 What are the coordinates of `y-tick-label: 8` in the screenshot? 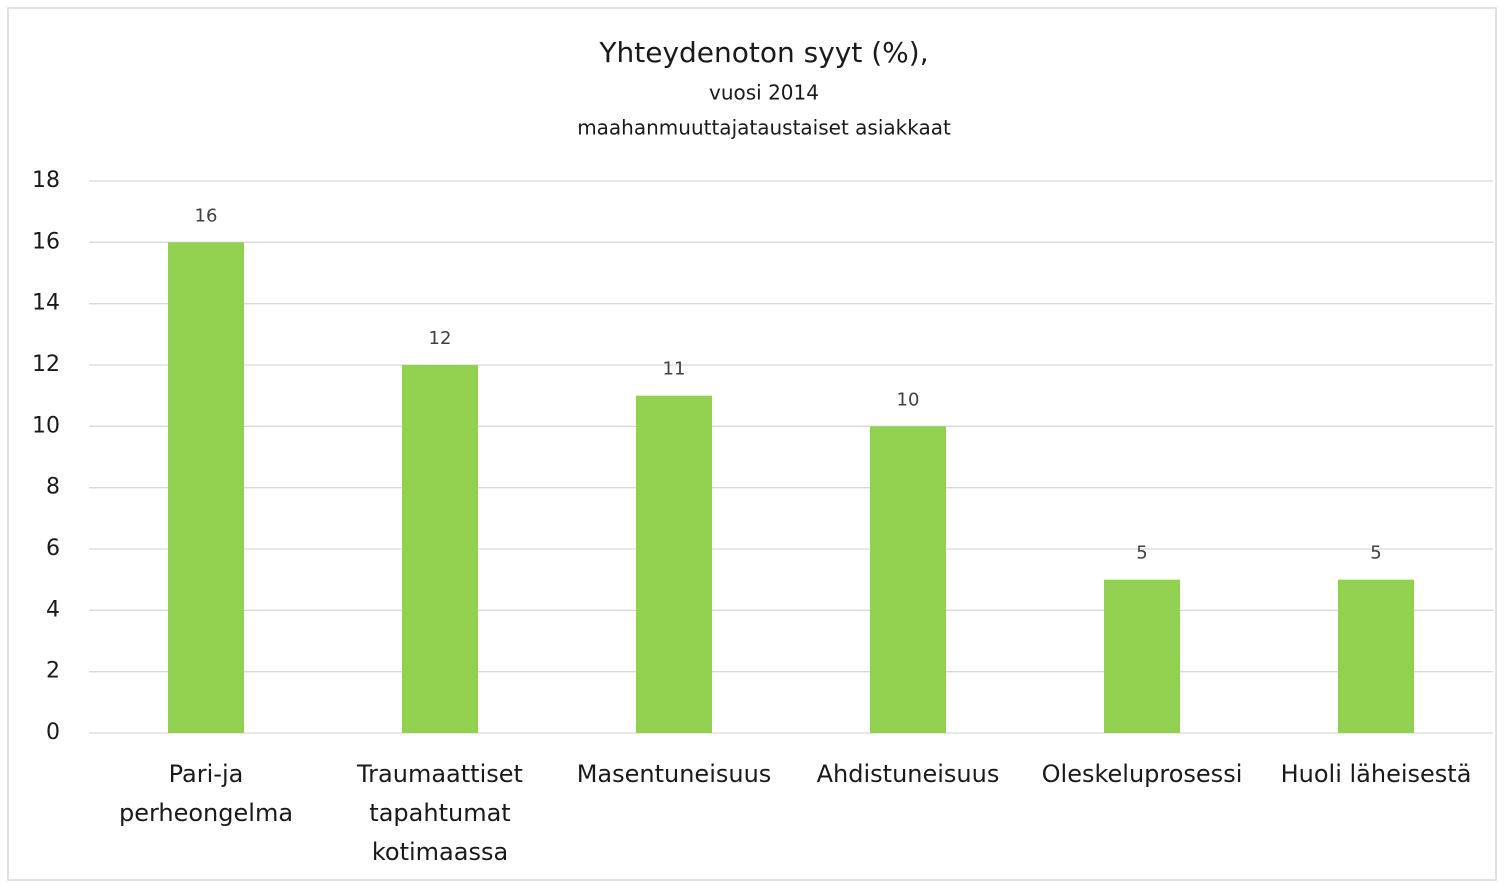 It's located at (53, 487).